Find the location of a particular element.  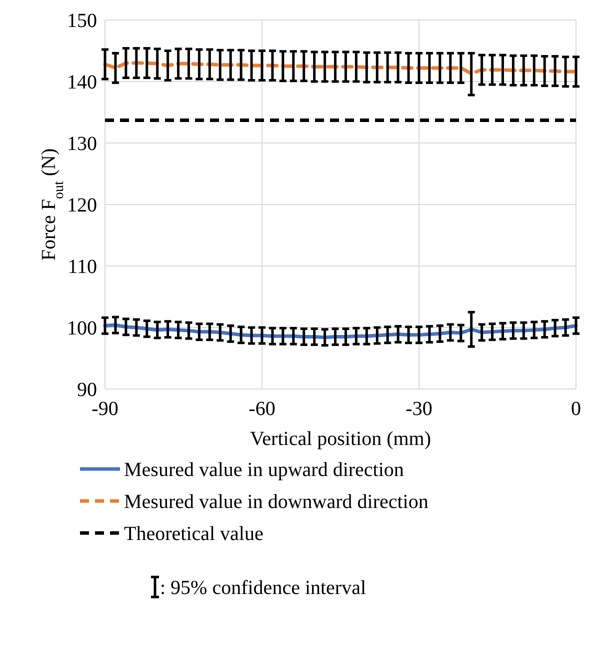

y-tick-label: 110 is located at coordinates (82, 267).